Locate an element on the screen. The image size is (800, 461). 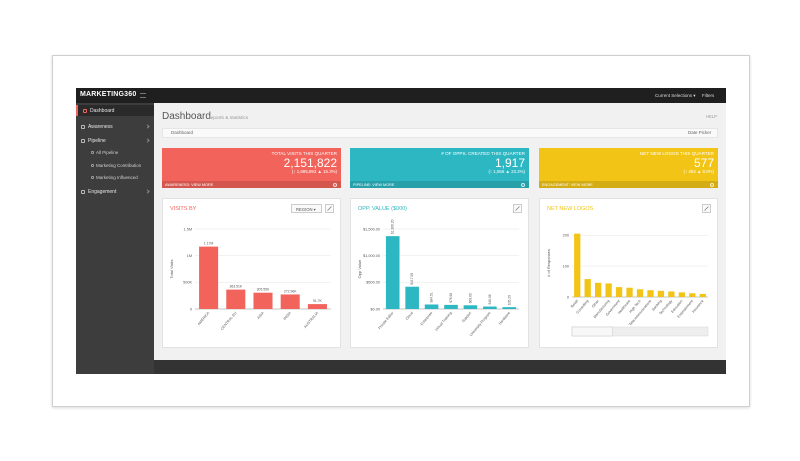
sidebar-subitem: Marketing Contribution is located at coordinates (115, 166).